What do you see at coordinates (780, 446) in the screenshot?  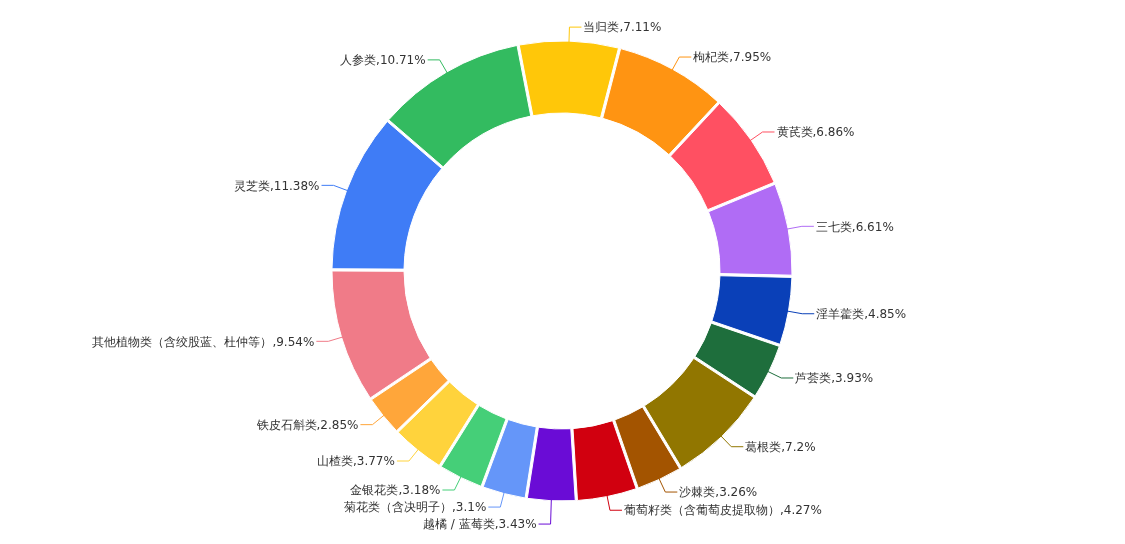 I see `slice-label: 葛根类,7.2%` at bounding box center [780, 446].